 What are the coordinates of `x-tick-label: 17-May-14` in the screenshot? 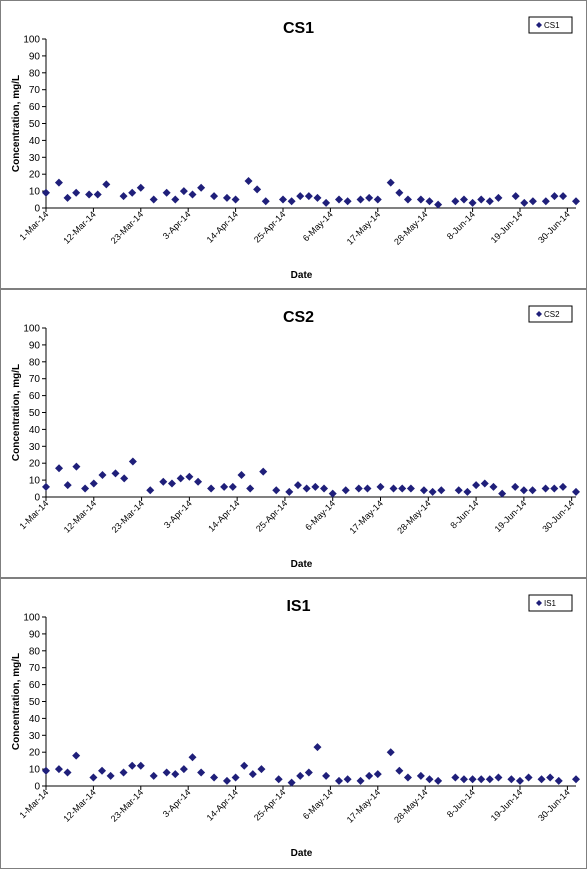 It's located at (363, 805).